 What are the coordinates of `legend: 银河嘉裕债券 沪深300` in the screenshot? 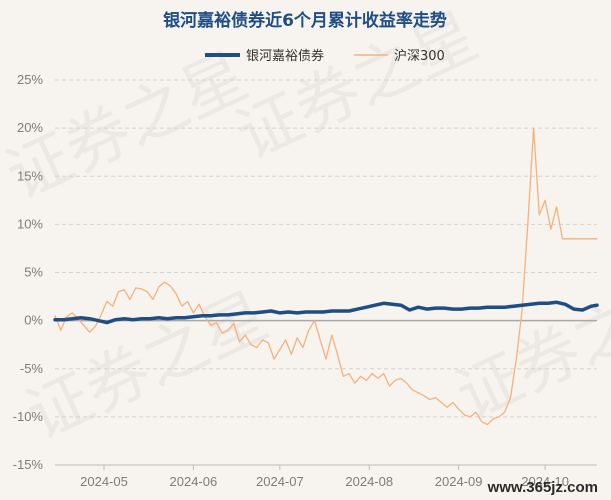 It's located at (325, 56).